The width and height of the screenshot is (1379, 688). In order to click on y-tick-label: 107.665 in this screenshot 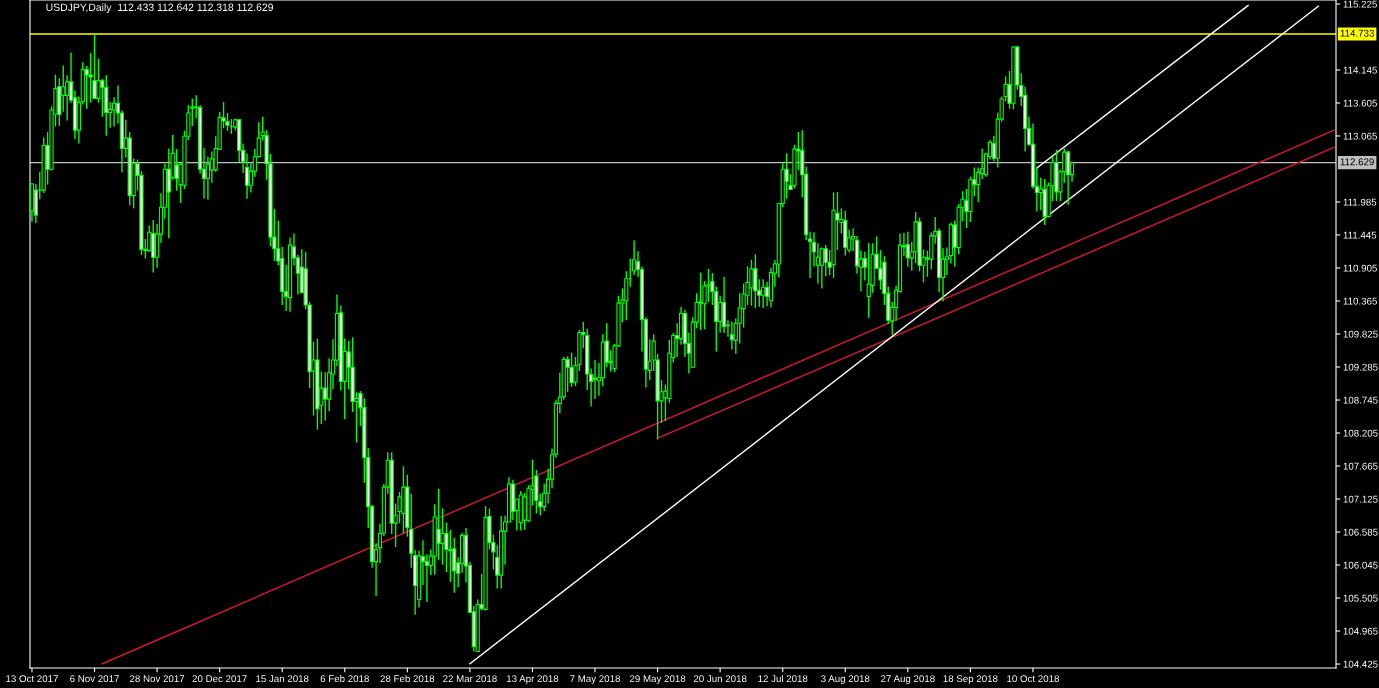, I will do `click(1360, 466)`.